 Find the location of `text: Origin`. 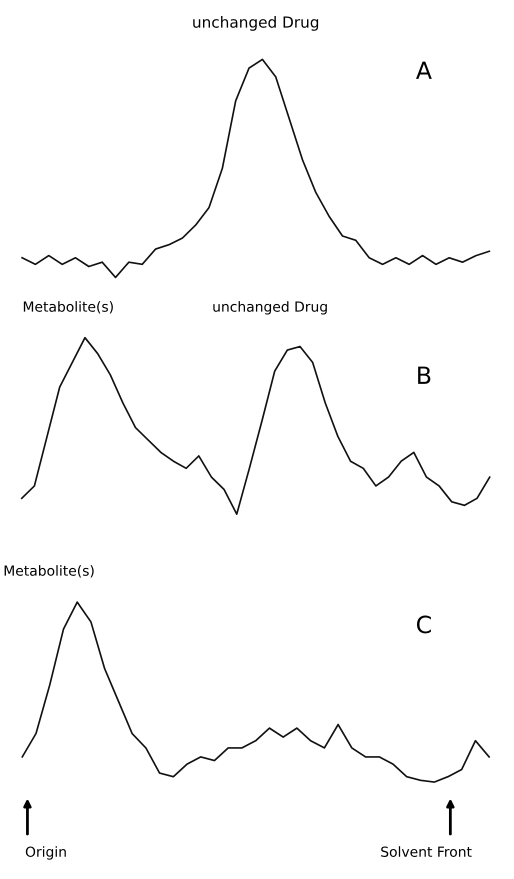

text: Origin is located at coordinates (46, 853).